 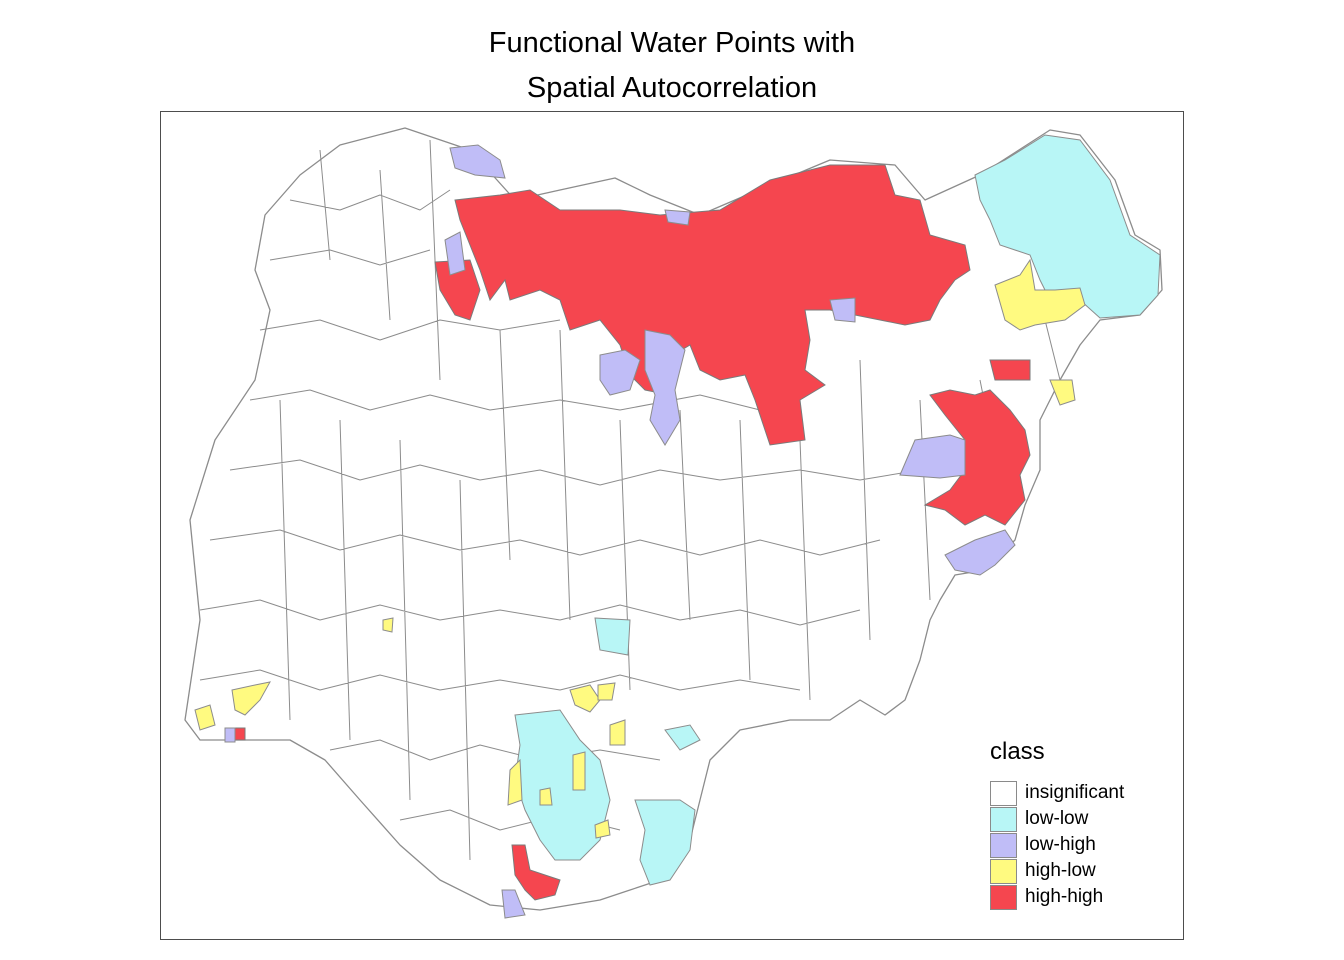 I want to click on legend-swatch-low-low, so click(x=1003, y=819).